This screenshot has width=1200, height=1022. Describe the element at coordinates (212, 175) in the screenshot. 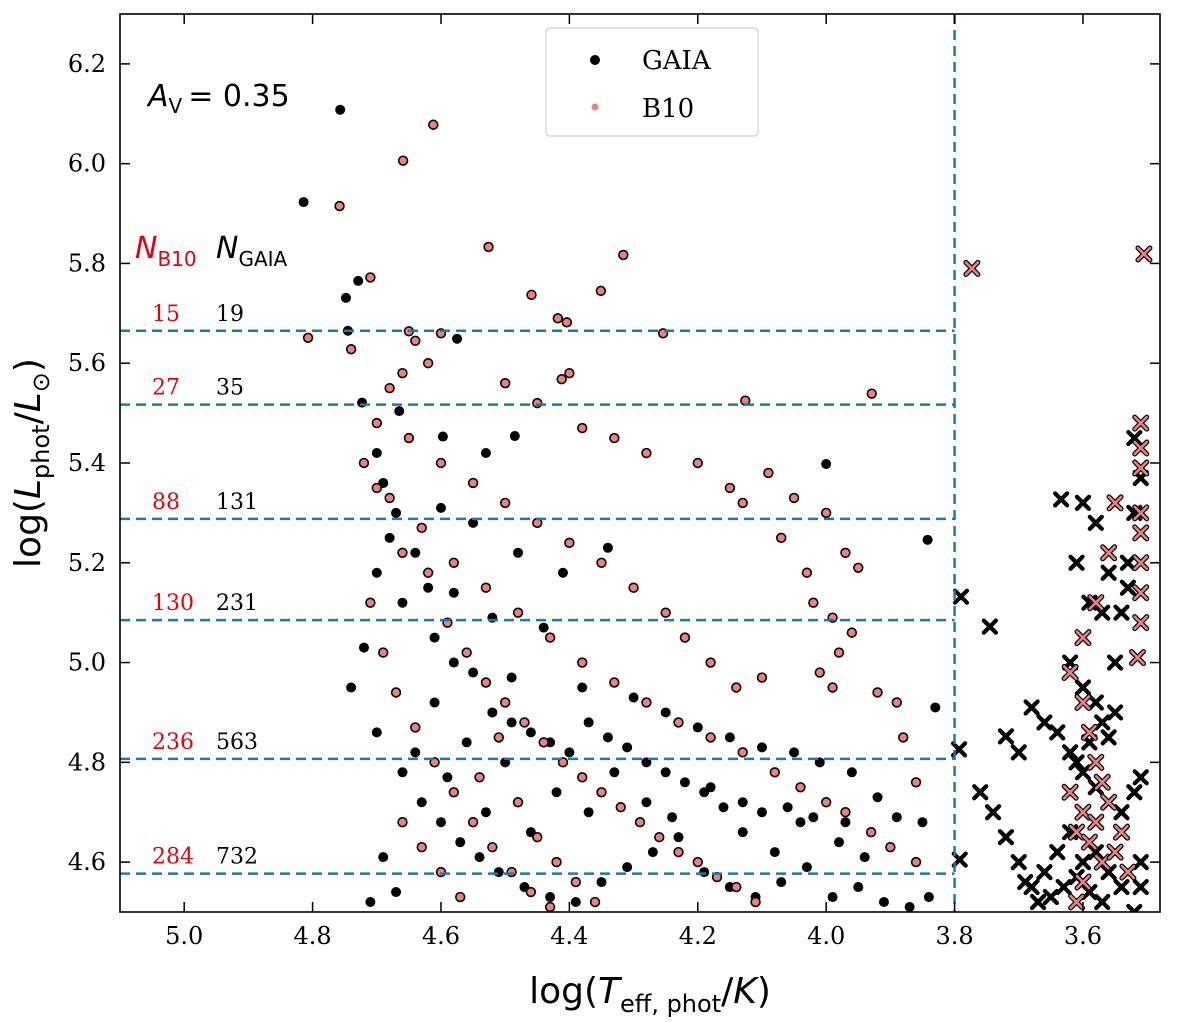

I see `annotations: AV = 0.35 NB10 NGAIA` at that location.